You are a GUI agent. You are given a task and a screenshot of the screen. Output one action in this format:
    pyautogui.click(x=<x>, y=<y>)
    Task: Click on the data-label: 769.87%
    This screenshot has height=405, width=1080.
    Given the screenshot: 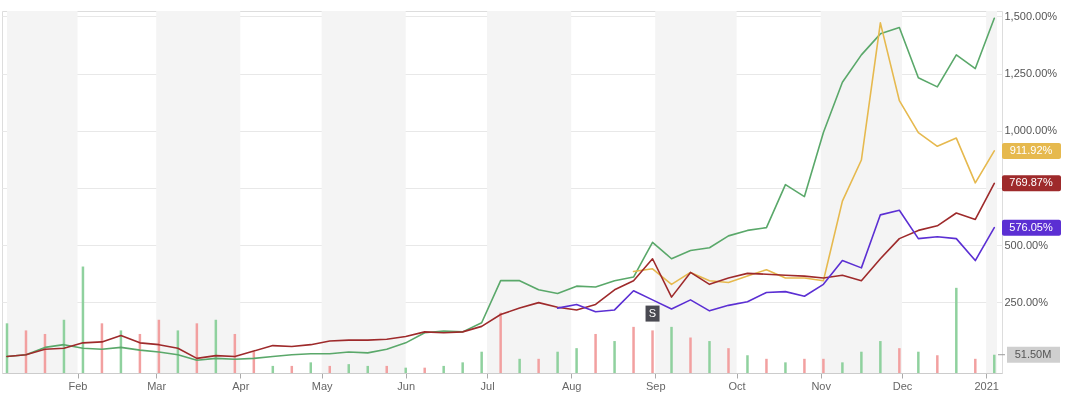 What is the action you would take?
    pyautogui.click(x=1031, y=182)
    